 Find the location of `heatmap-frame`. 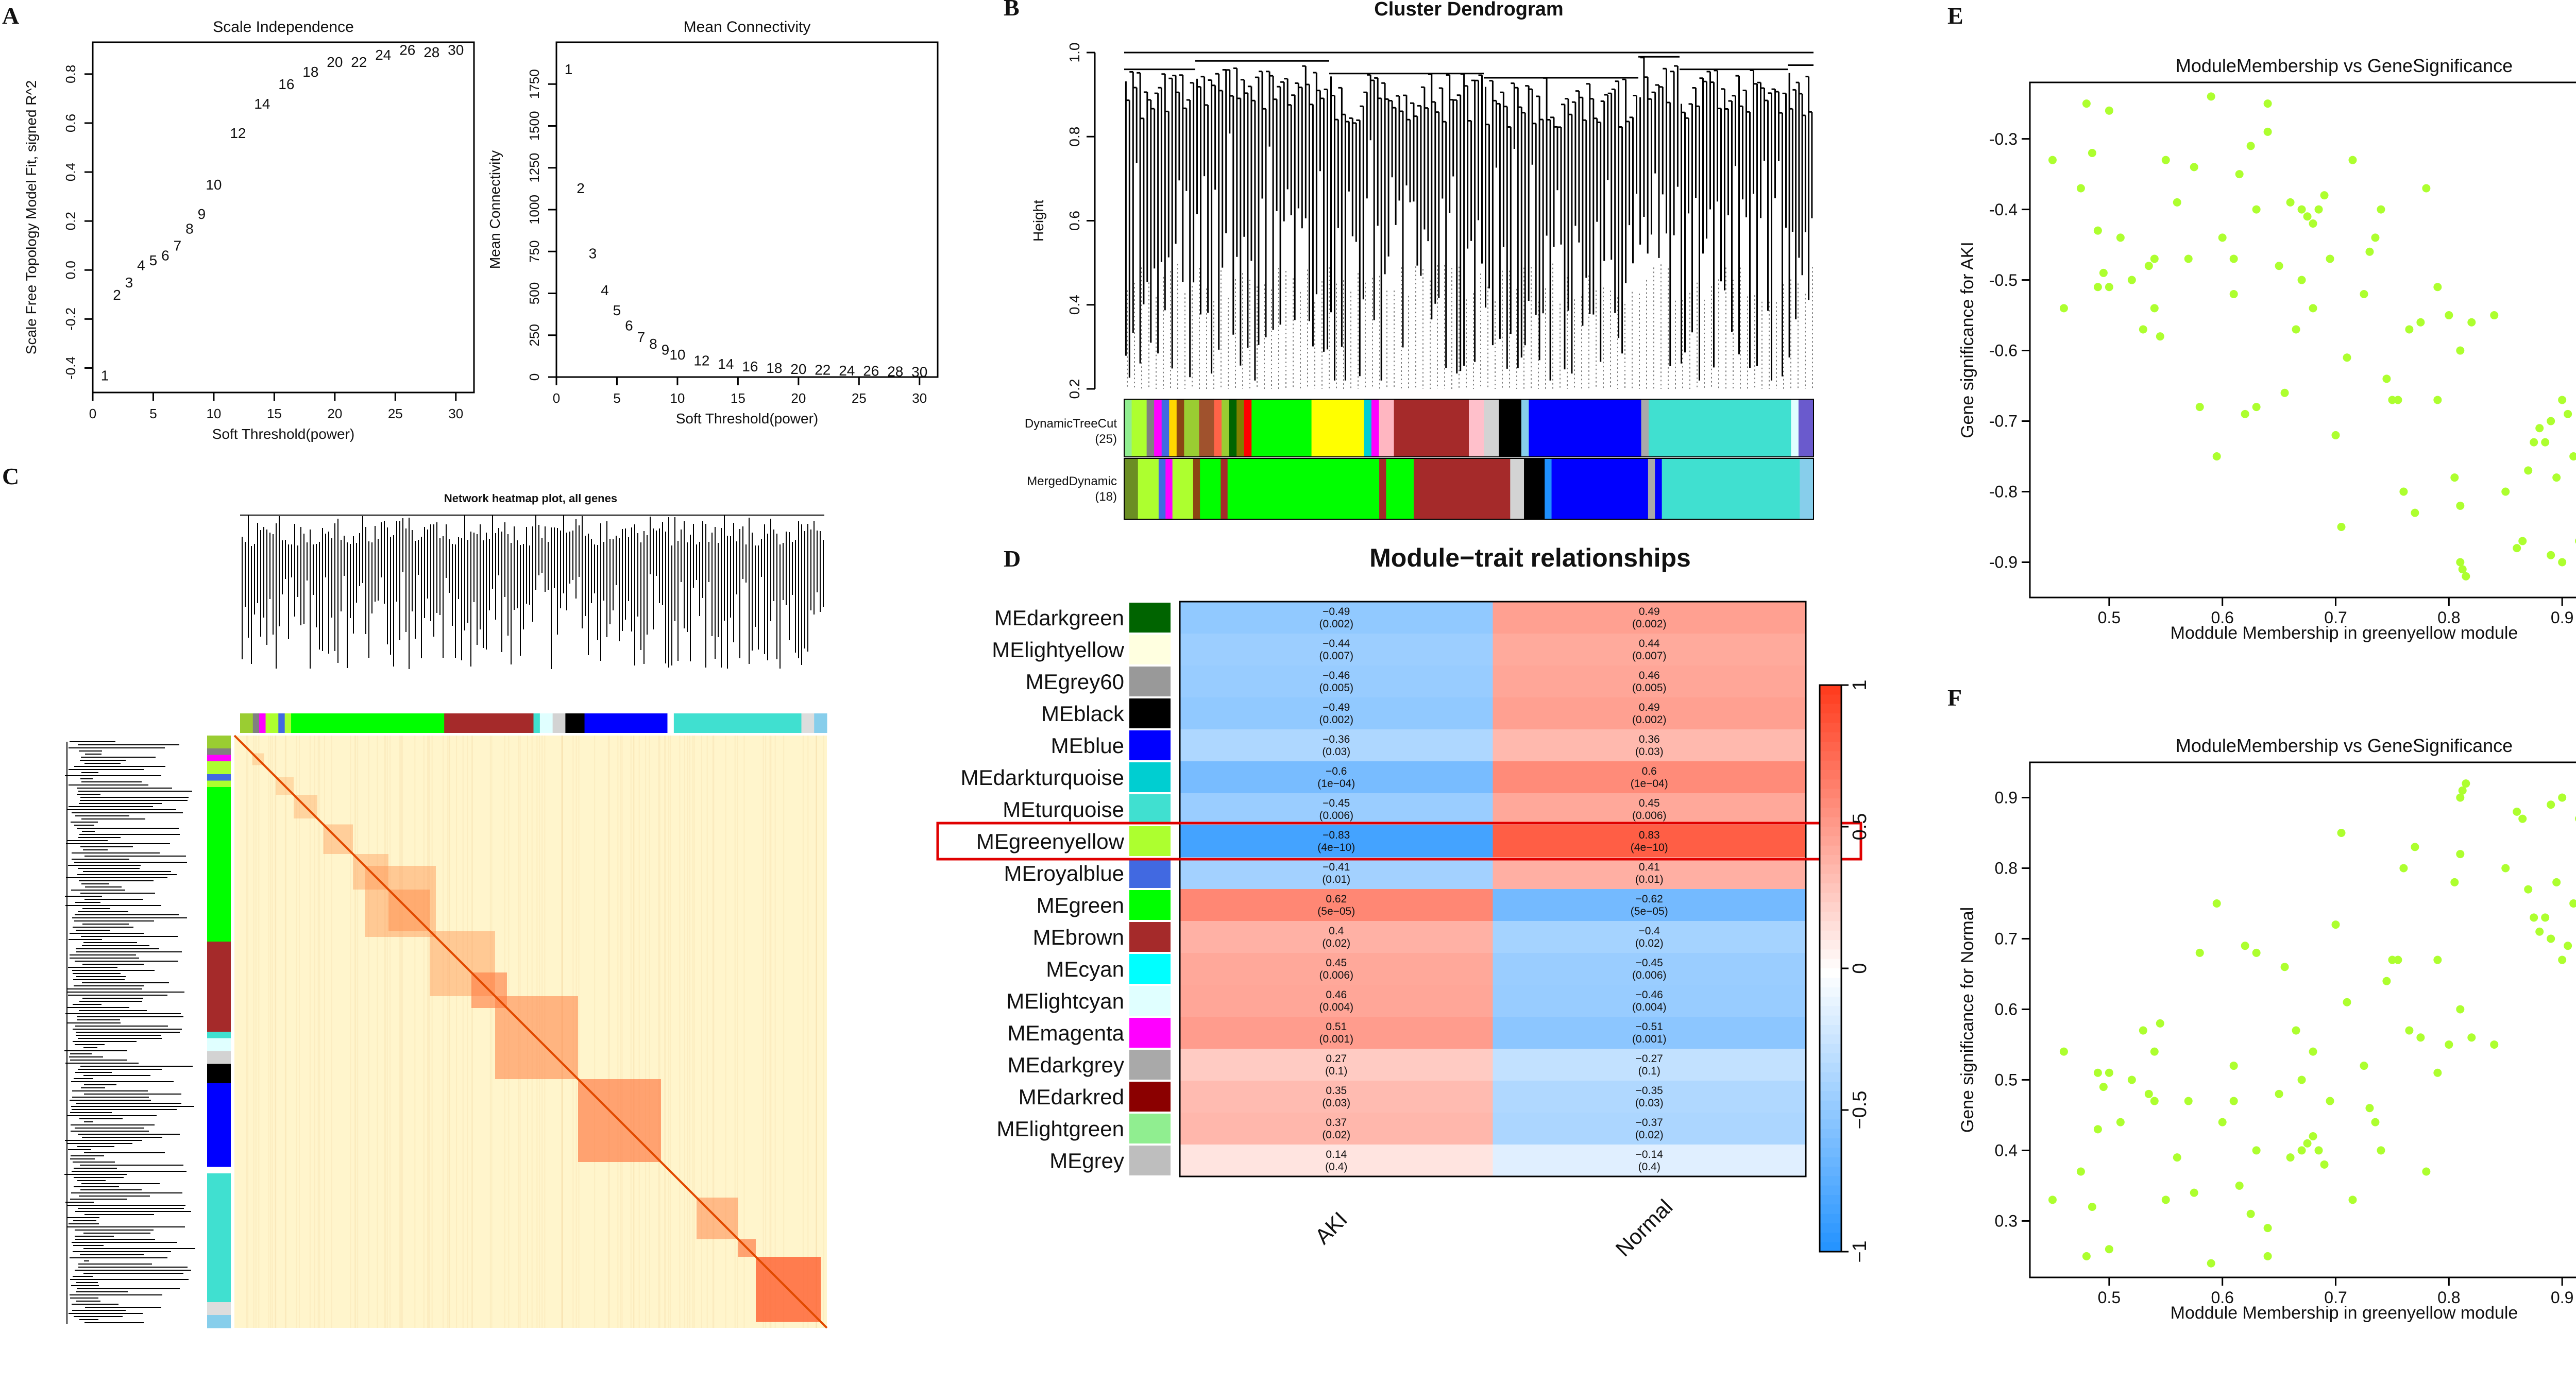

heatmap-frame is located at coordinates (1493, 889).